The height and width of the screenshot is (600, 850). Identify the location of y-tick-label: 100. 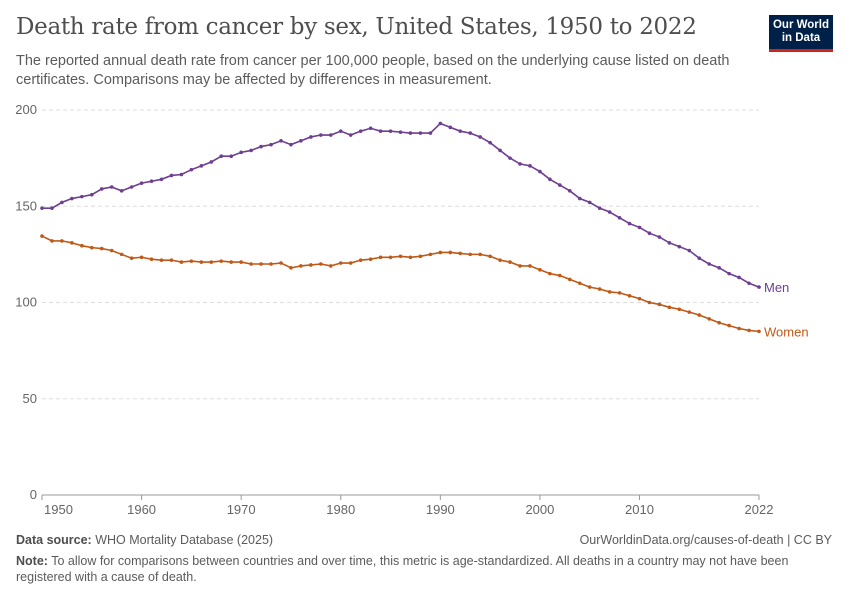
(26, 302).